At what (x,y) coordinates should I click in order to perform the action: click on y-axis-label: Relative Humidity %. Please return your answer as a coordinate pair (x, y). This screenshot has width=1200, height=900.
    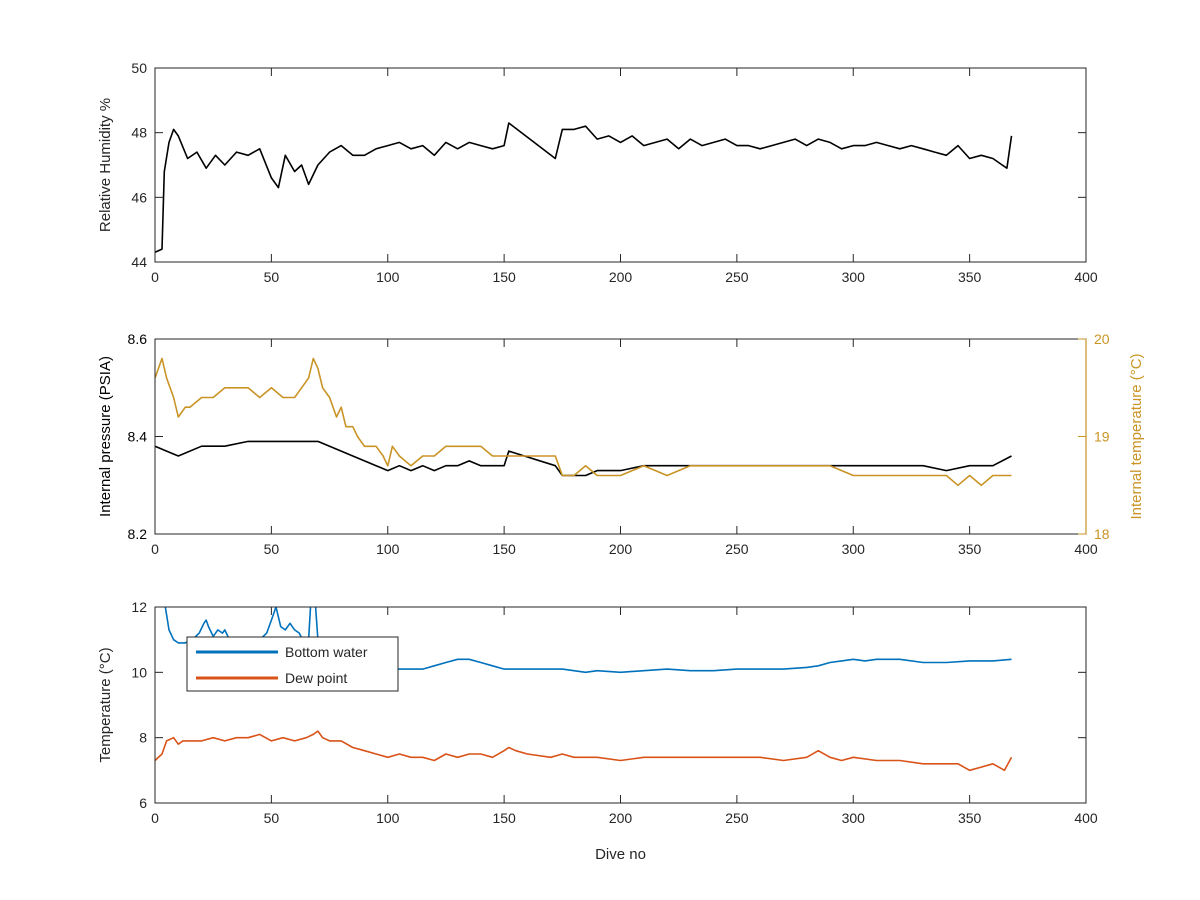
    Looking at the image, I should click on (105, 165).